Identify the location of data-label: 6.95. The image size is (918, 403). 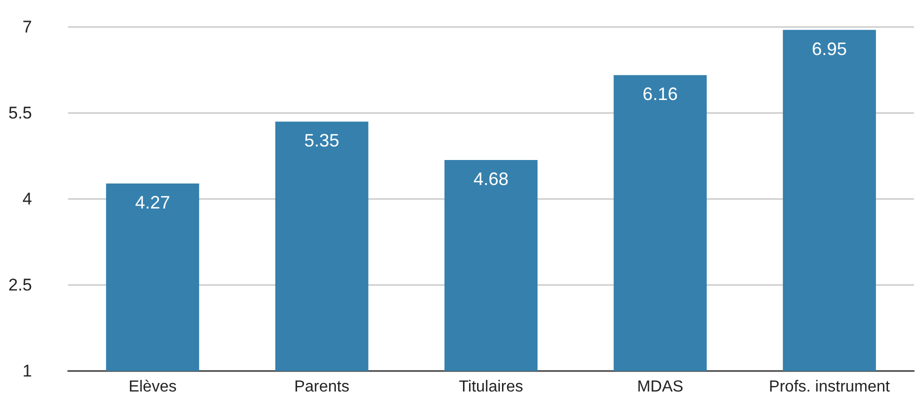
(829, 48).